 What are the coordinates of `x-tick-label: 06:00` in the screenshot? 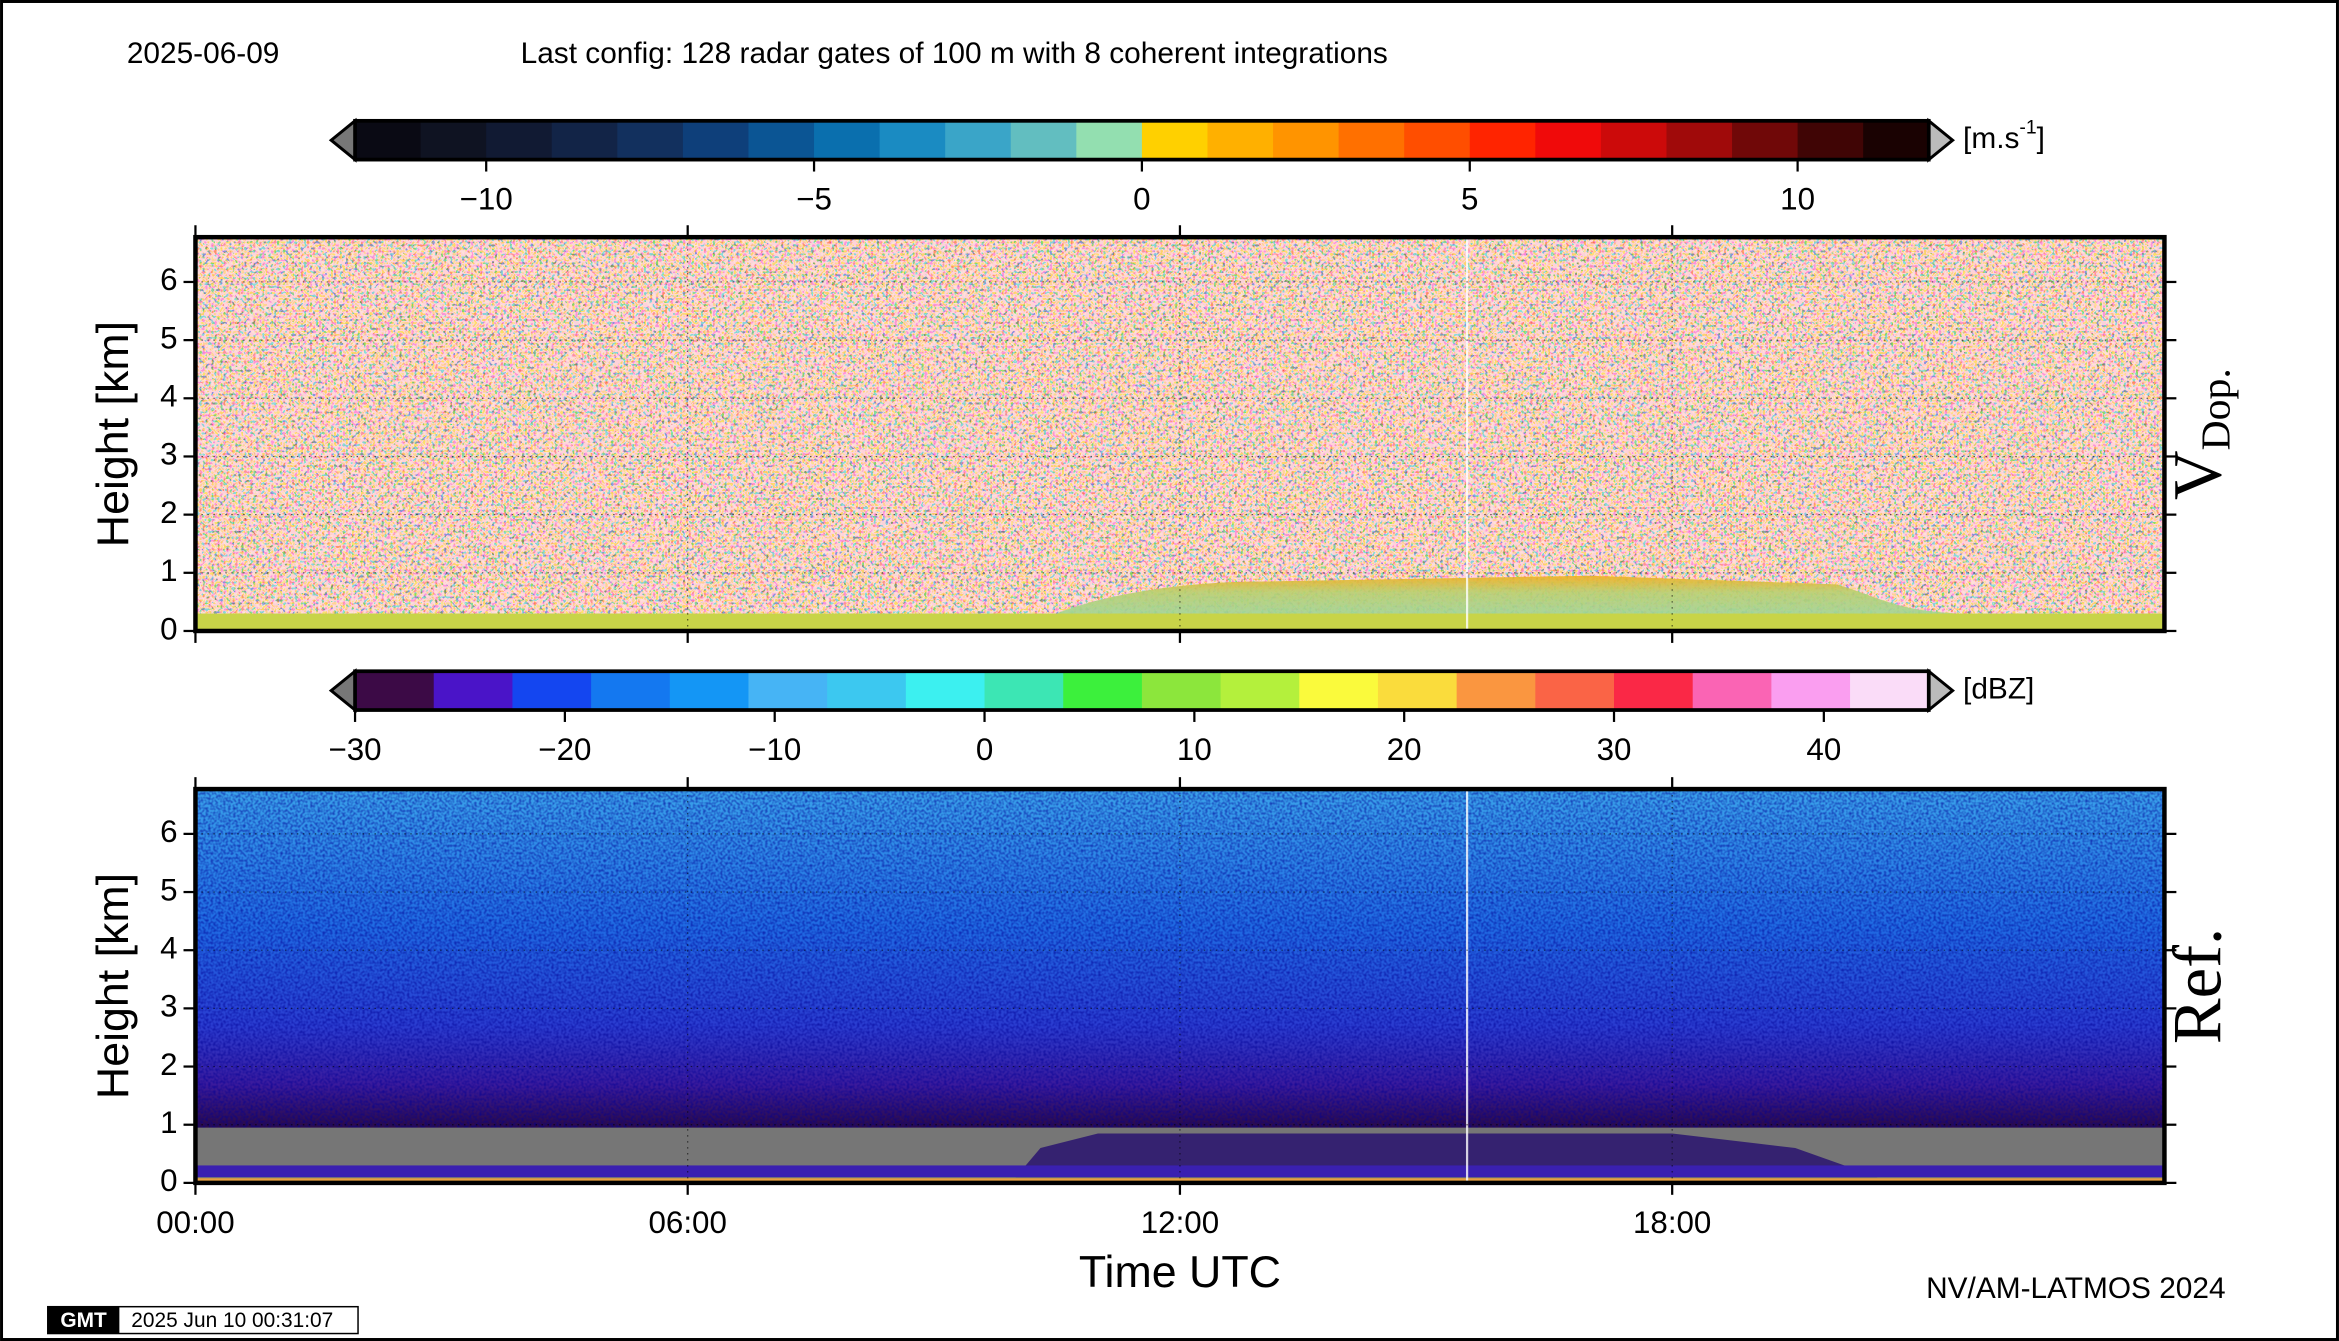 It's located at (688, 1222).